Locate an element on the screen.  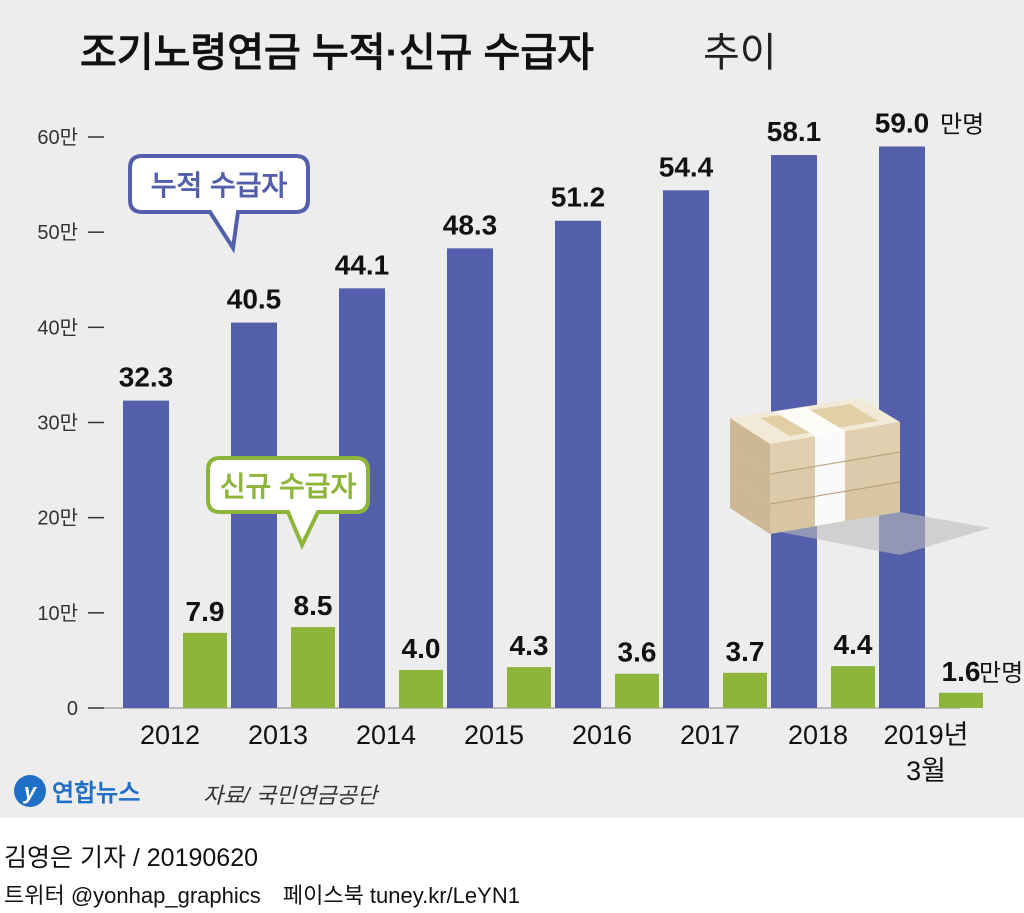
data-label-new: 8.5 is located at coordinates (313, 605).